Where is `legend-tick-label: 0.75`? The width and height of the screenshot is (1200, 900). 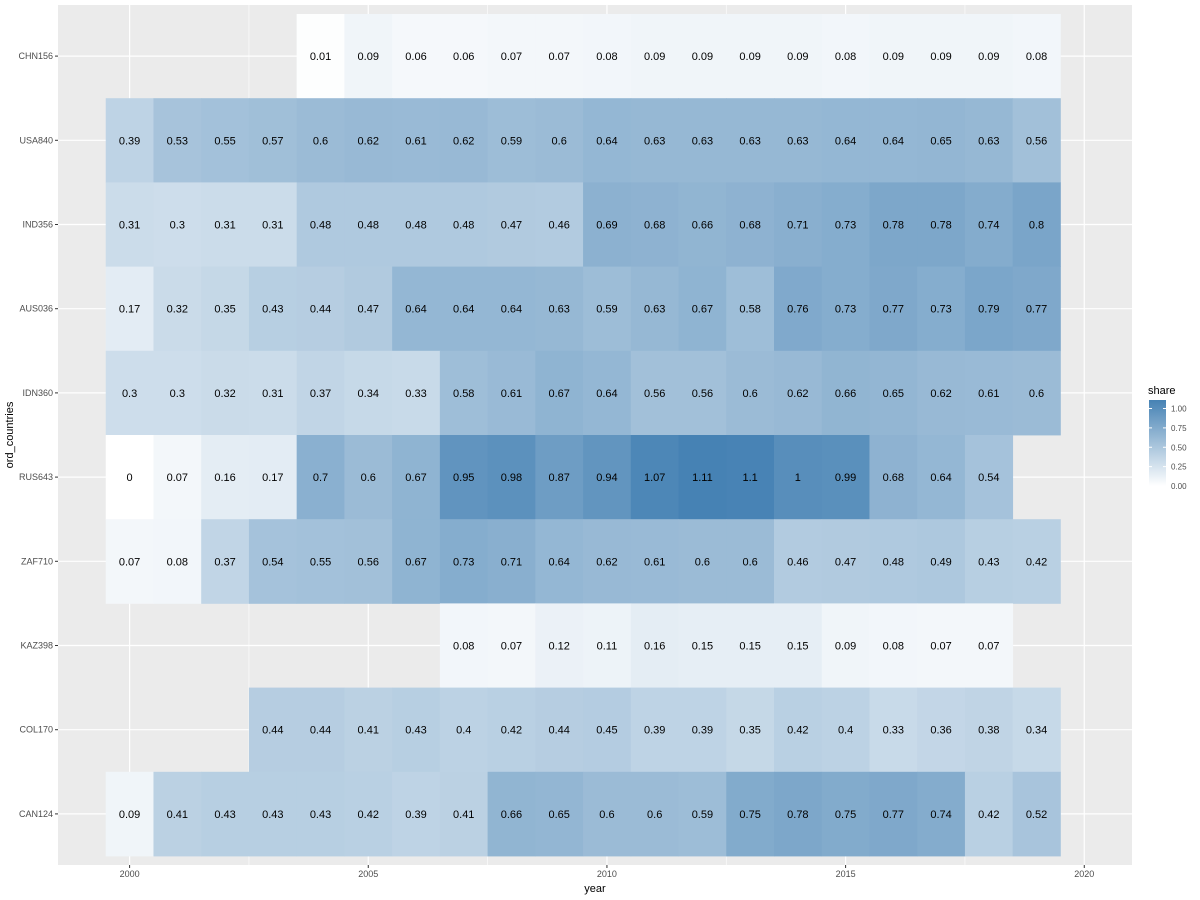 legend-tick-label: 0.75 is located at coordinates (1179, 428).